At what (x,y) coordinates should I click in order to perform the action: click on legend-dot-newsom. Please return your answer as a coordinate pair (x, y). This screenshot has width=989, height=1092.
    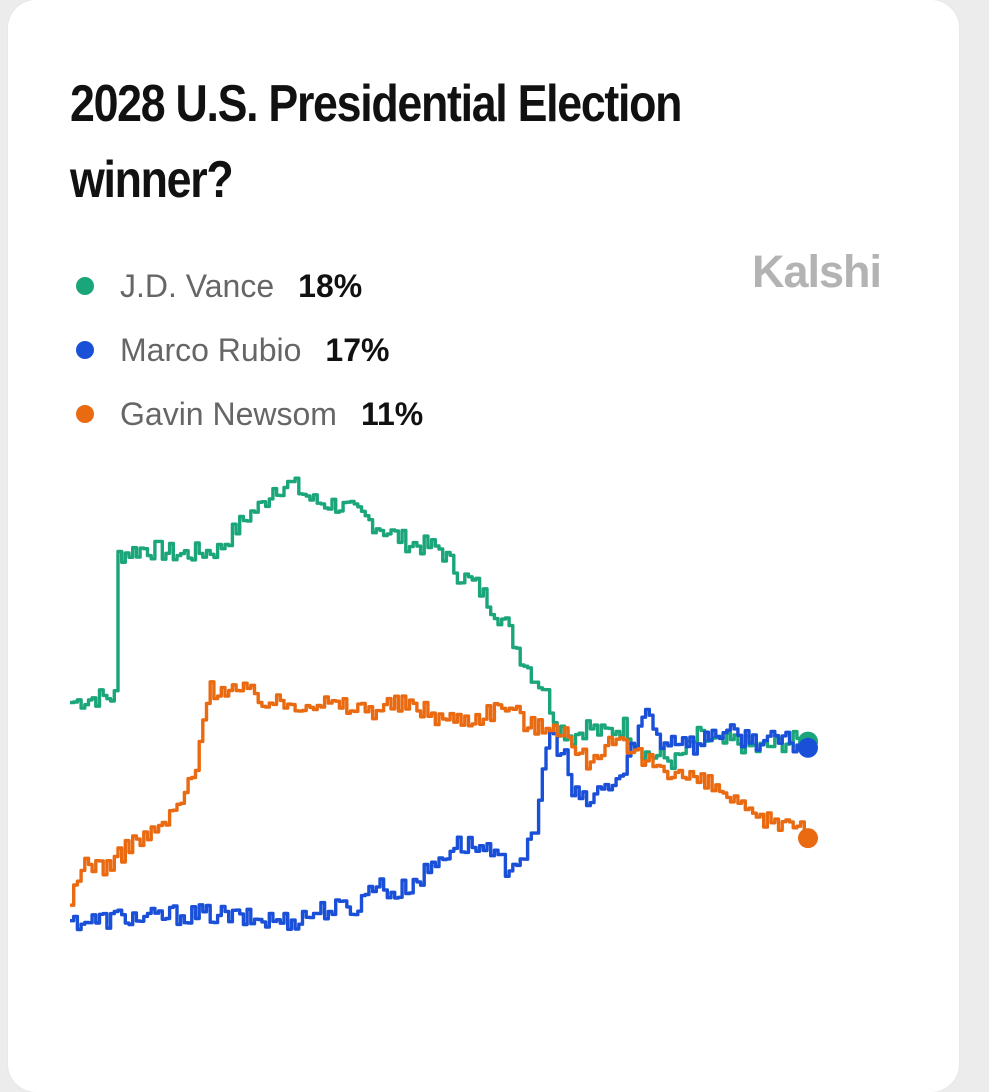
    Looking at the image, I should click on (85, 414).